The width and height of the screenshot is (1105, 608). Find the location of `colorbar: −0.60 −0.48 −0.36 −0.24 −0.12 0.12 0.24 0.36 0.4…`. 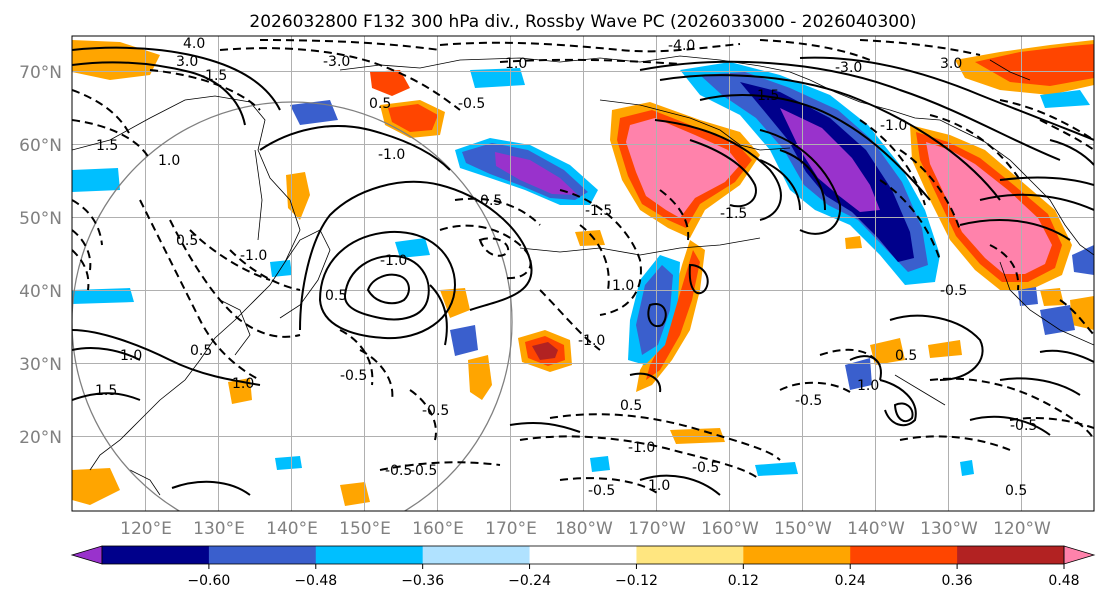

colorbar: −0.60 −0.48 −0.36 −0.24 −0.12 0.12 0.24 0.36 0.4… is located at coordinates (583, 567).